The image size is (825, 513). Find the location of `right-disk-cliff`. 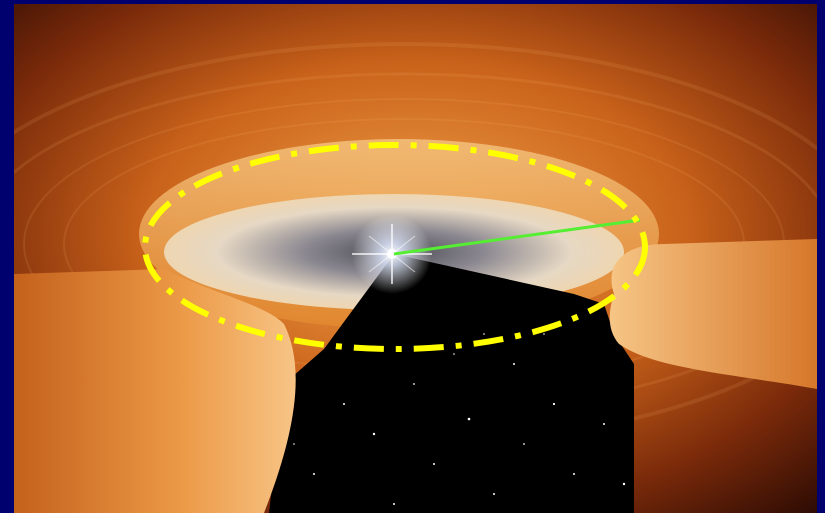

right-disk-cliff is located at coordinates (713, 314).